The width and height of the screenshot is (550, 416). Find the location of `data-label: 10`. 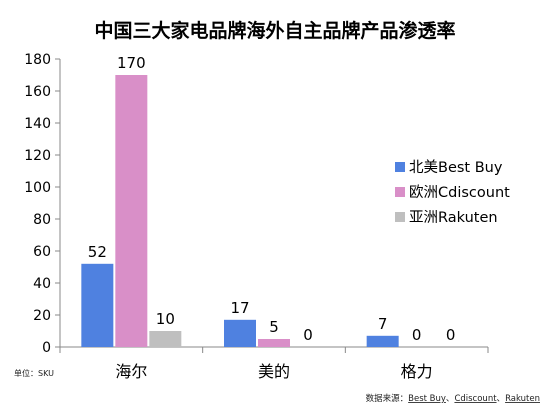

data-label: 10 is located at coordinates (165, 319).